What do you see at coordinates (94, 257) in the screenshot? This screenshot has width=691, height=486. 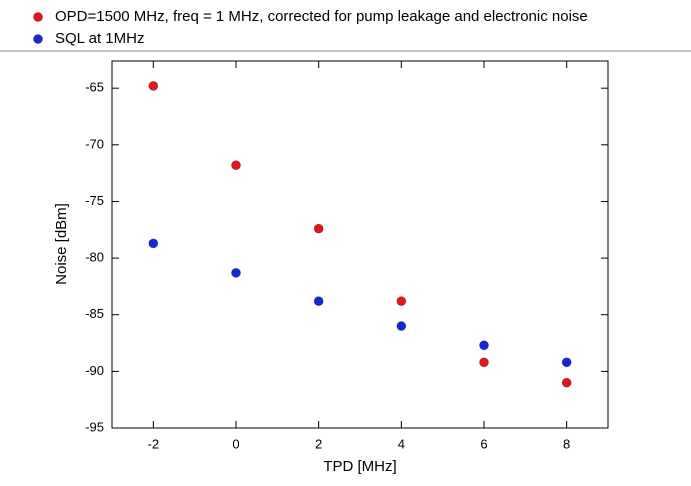 I see `y-tick-label: -80` at bounding box center [94, 257].